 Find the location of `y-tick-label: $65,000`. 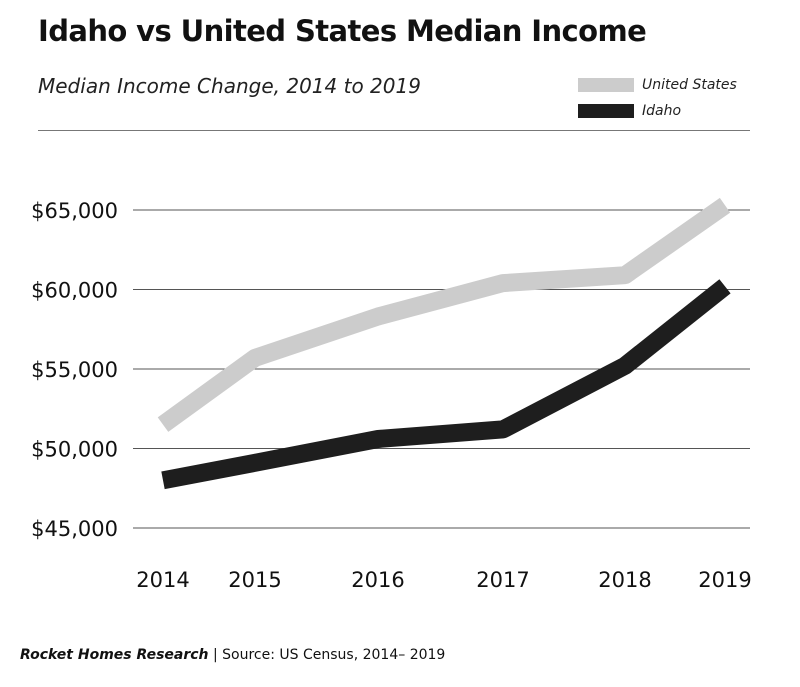

y-tick-label: $65,000 is located at coordinates (74, 211).